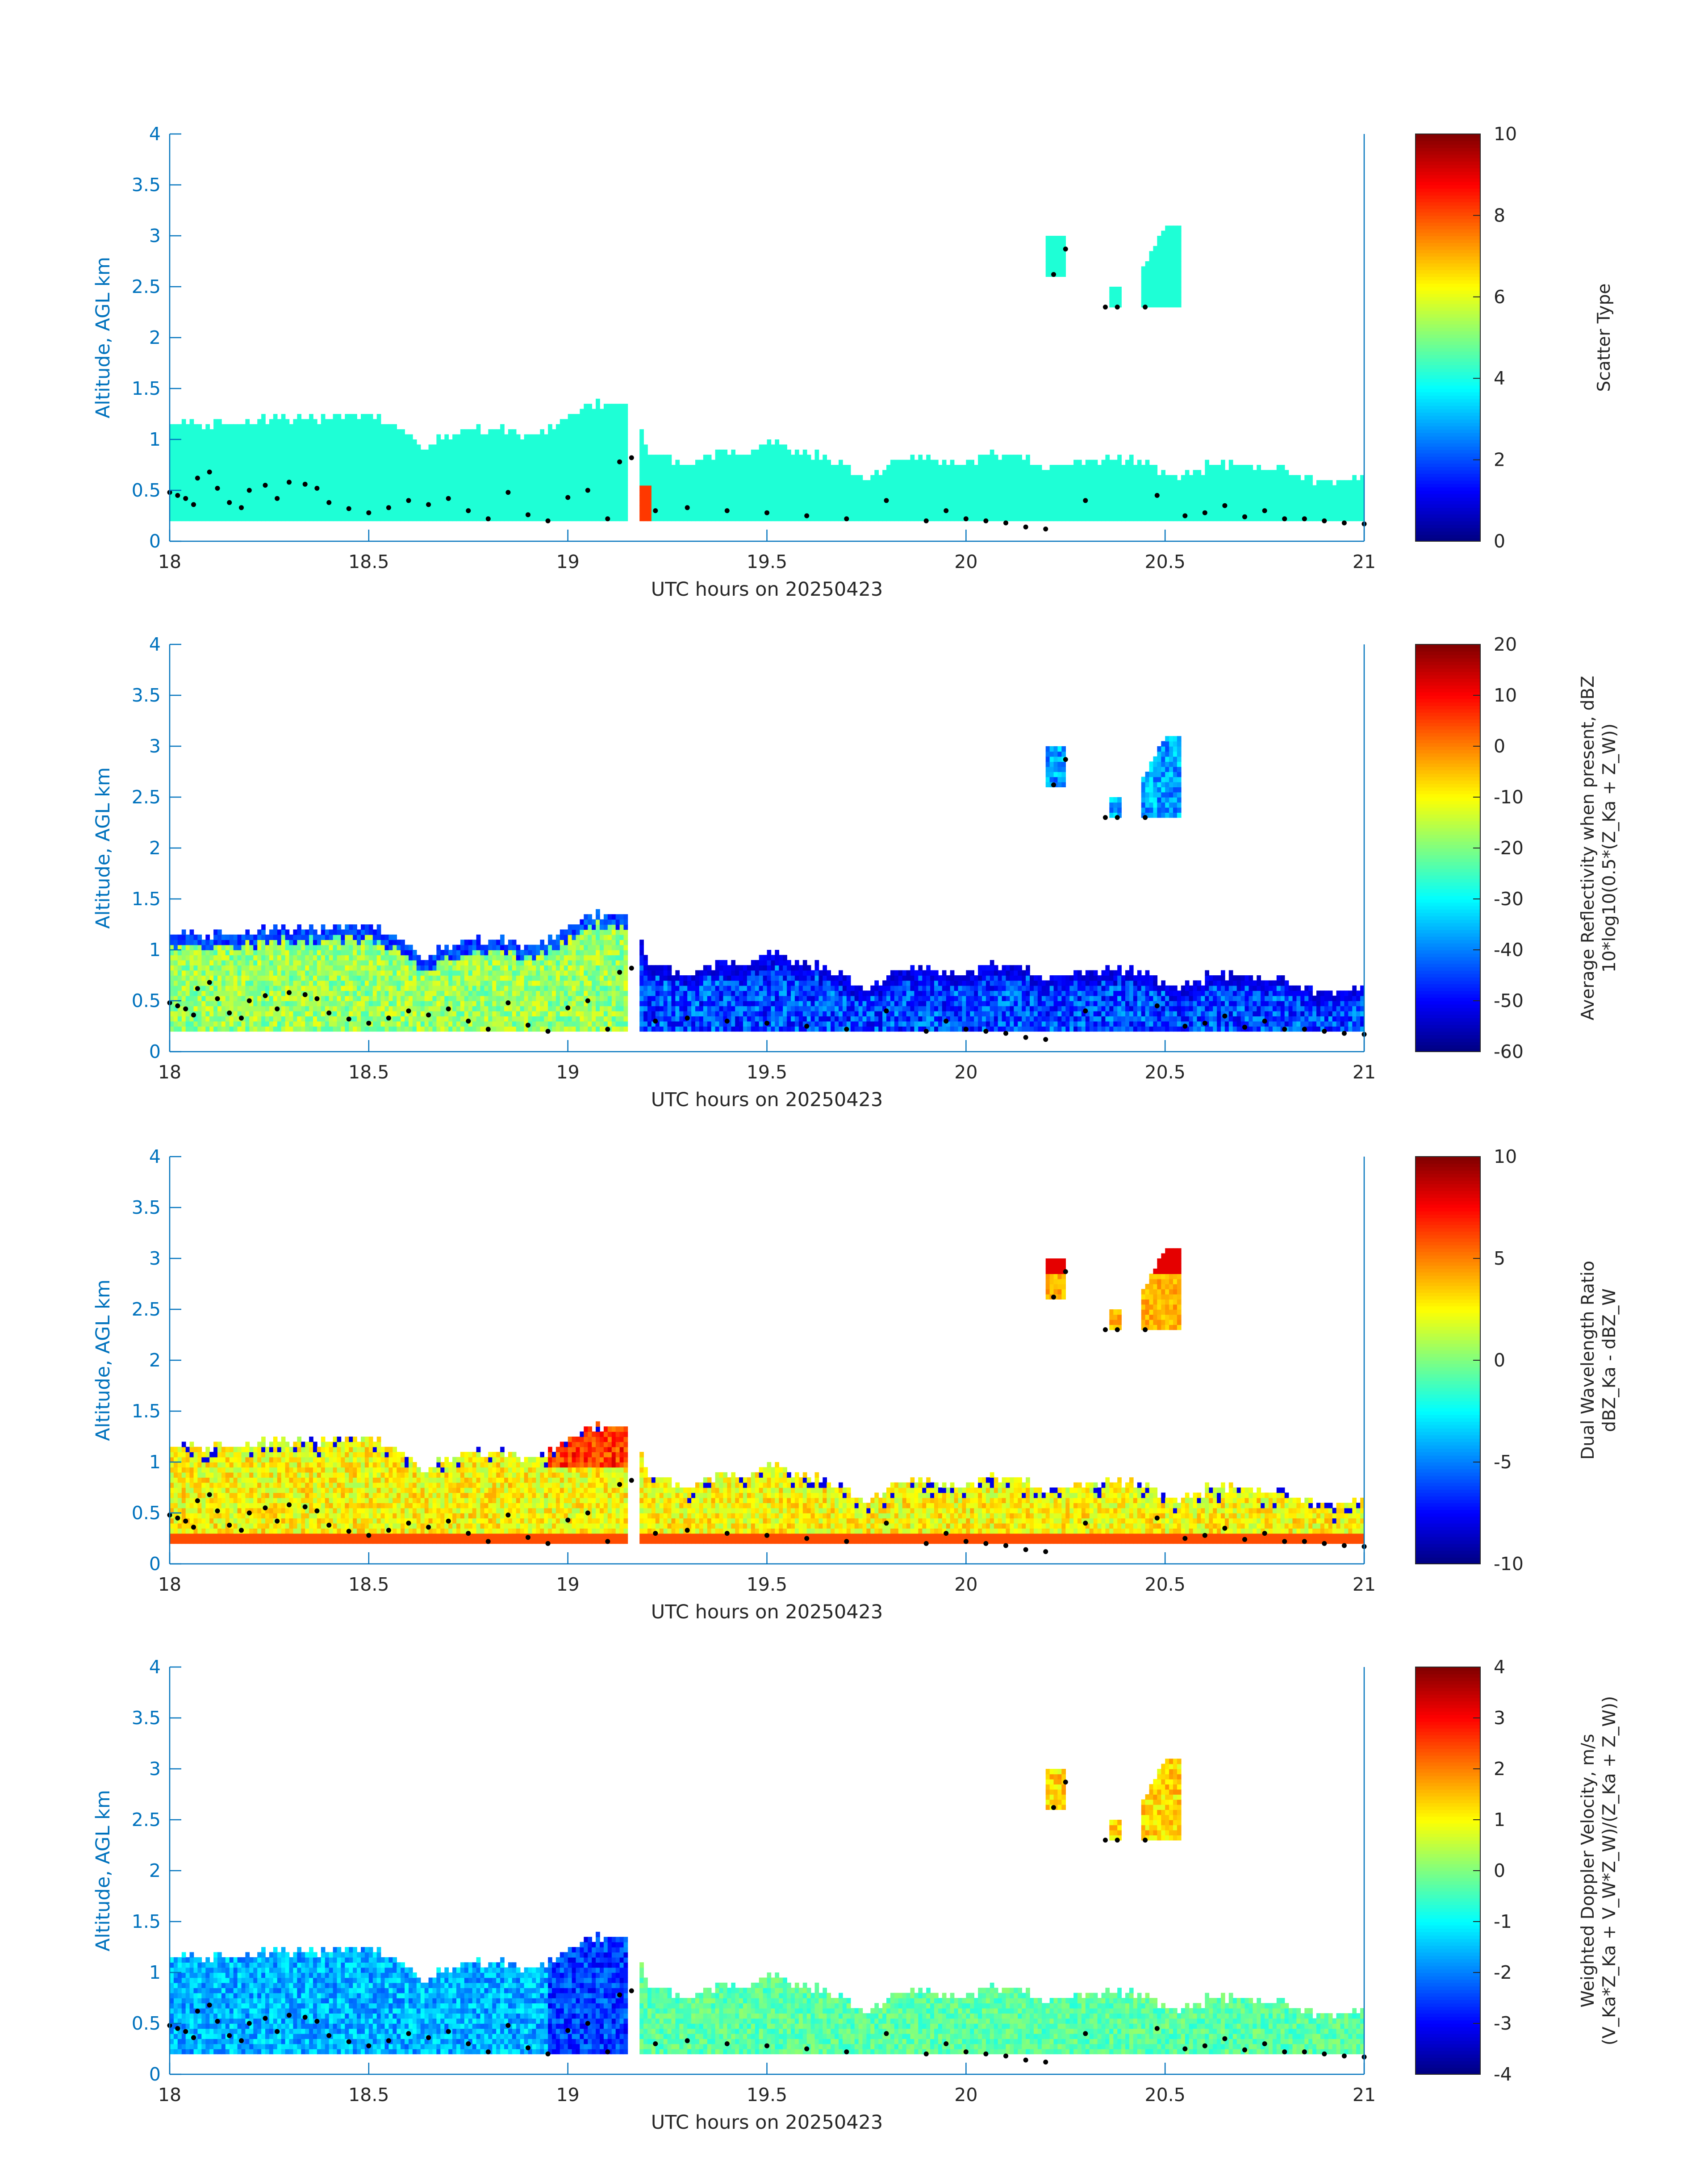  Describe the element at coordinates (1448, 190) in the screenshot. I see `colorbar-swatch` at that location.